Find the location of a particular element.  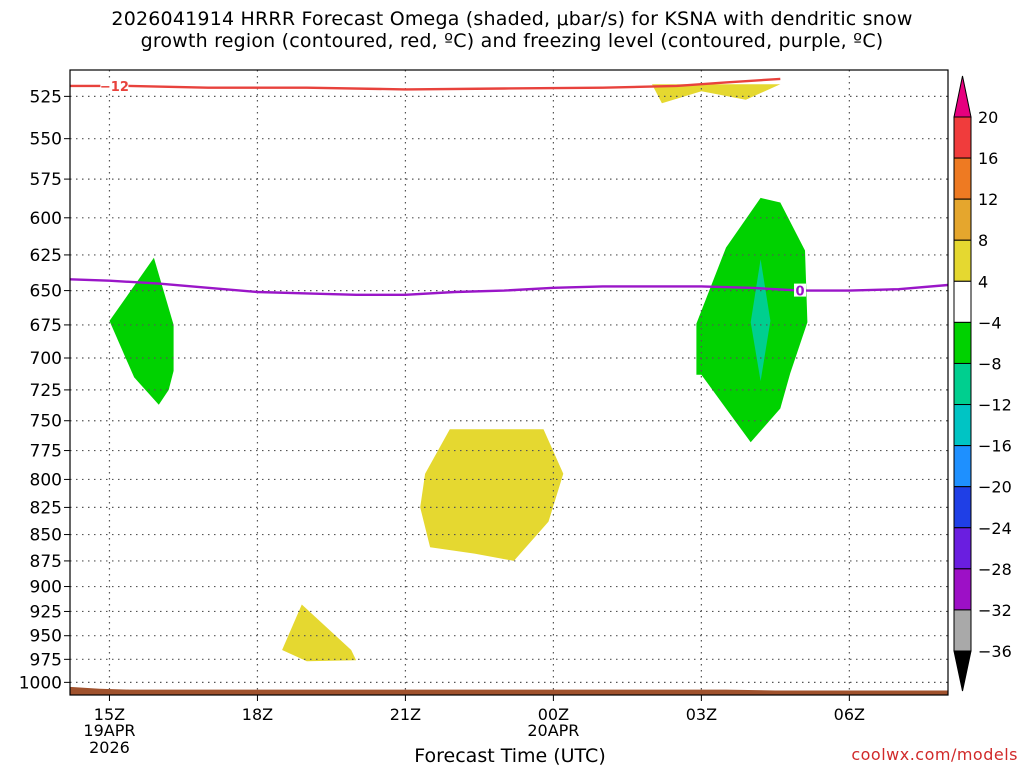

y-tick-label: 525 is located at coordinates (46, 97).